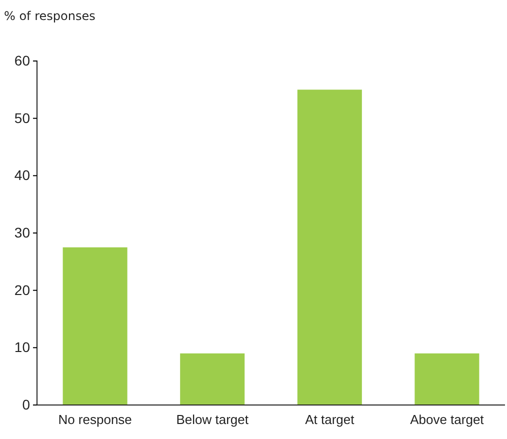 This screenshot has height=439, width=507. Describe the element at coordinates (447, 420) in the screenshot. I see `x-tick-label: Above target` at that location.